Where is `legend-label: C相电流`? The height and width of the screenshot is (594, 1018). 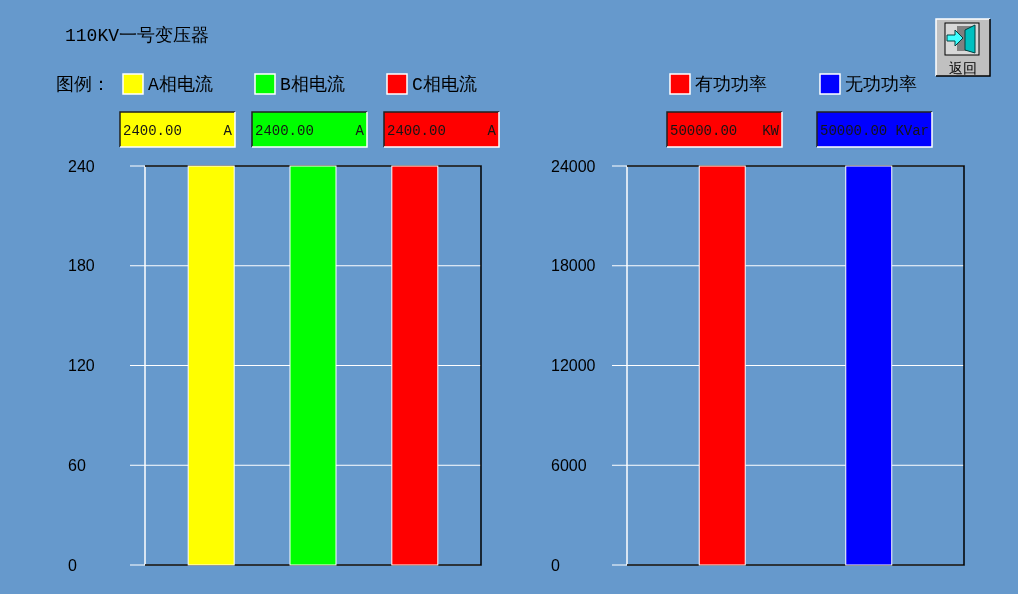
legend-label: C相电流 is located at coordinates (444, 84).